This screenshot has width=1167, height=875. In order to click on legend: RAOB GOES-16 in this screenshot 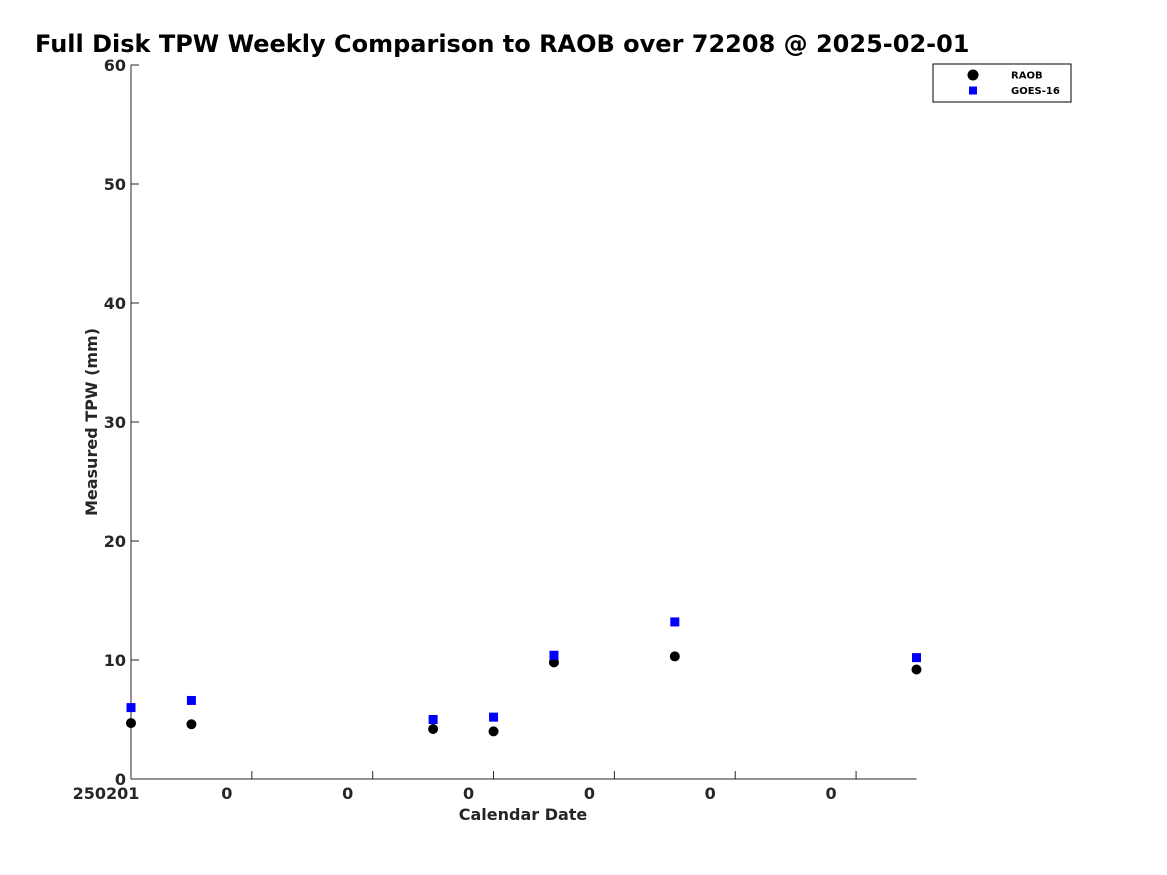, I will do `click(1002, 83)`.